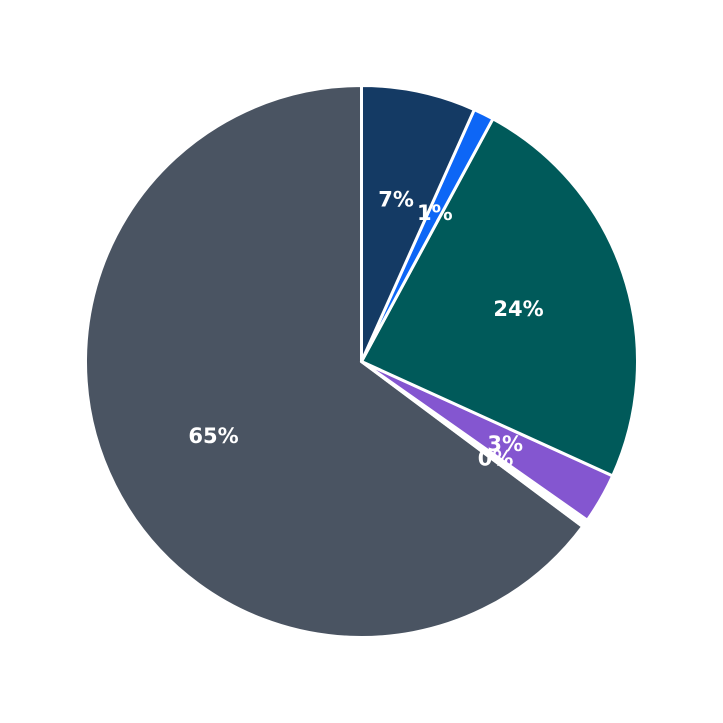 This screenshot has height=723, width=723. What do you see at coordinates (505, 444) in the screenshot?
I see `pie-label-2: 3%` at bounding box center [505, 444].